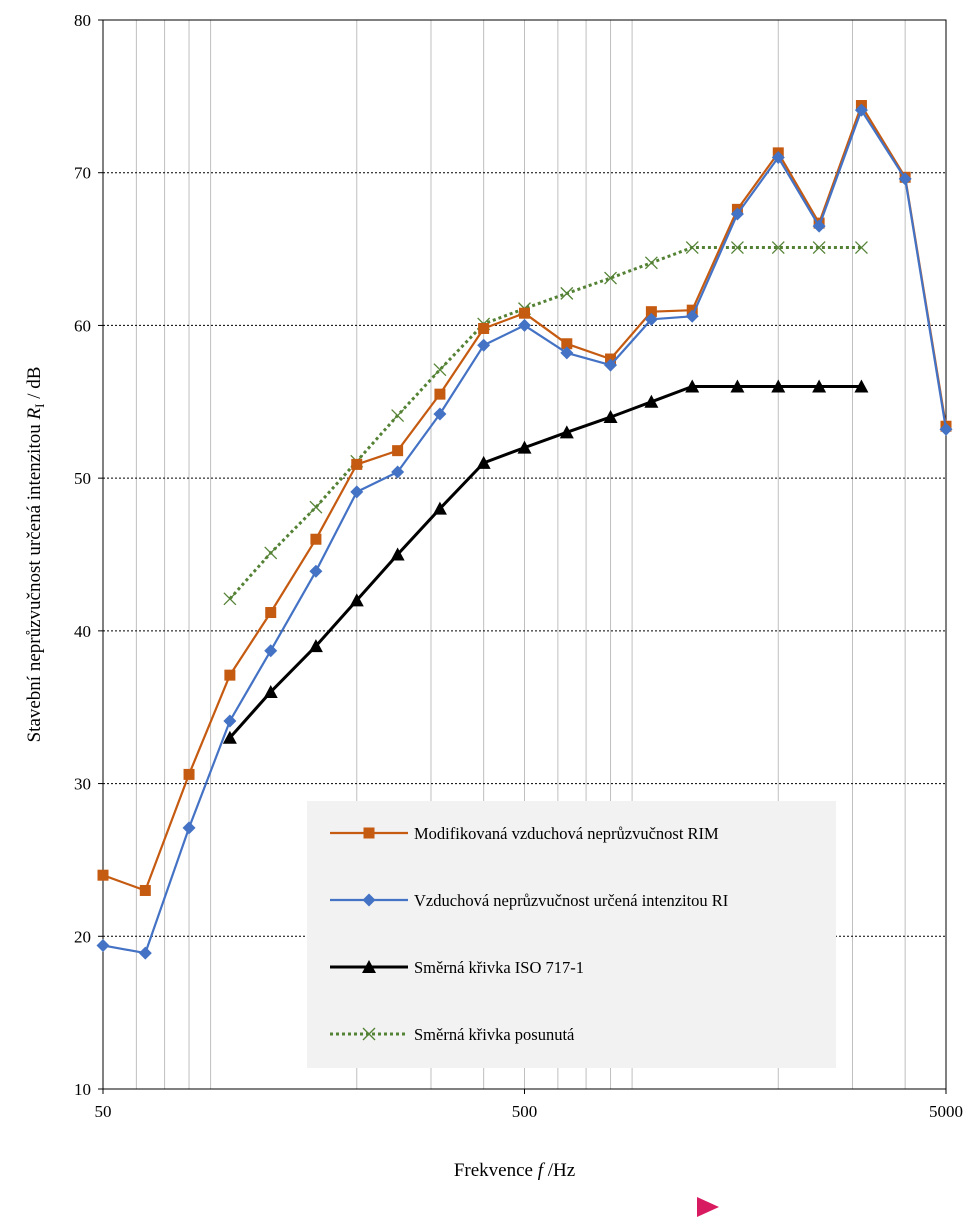  What do you see at coordinates (946, 1111) in the screenshot?
I see `x-tick-label: 5000` at bounding box center [946, 1111].